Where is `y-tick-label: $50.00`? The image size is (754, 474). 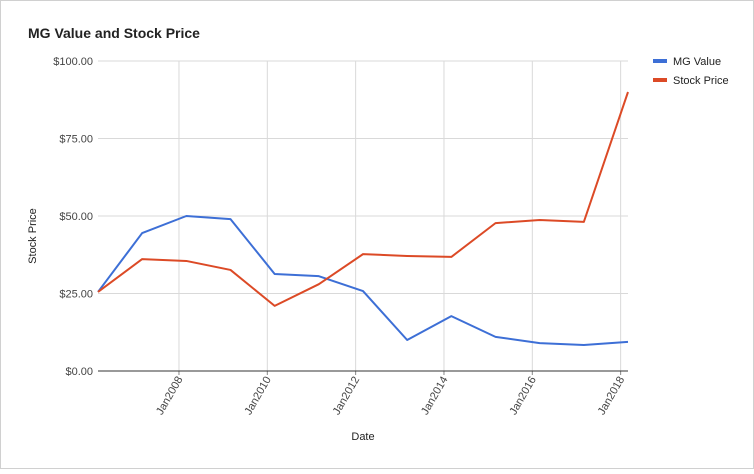
y-tick-label: $50.00 is located at coordinates (76, 217).